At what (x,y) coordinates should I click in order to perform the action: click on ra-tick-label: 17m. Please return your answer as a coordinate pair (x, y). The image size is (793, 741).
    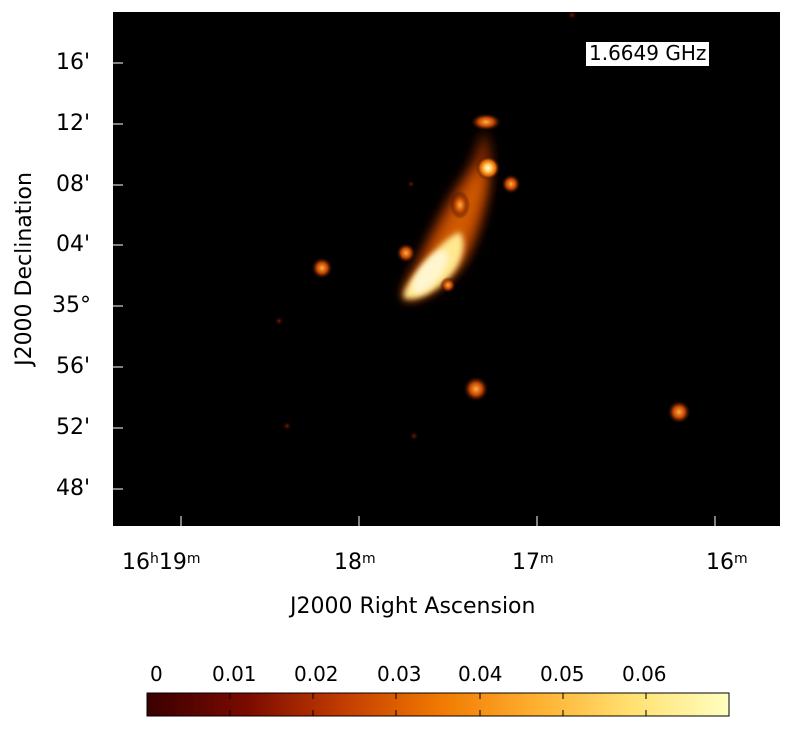
    Looking at the image, I should click on (533, 562).